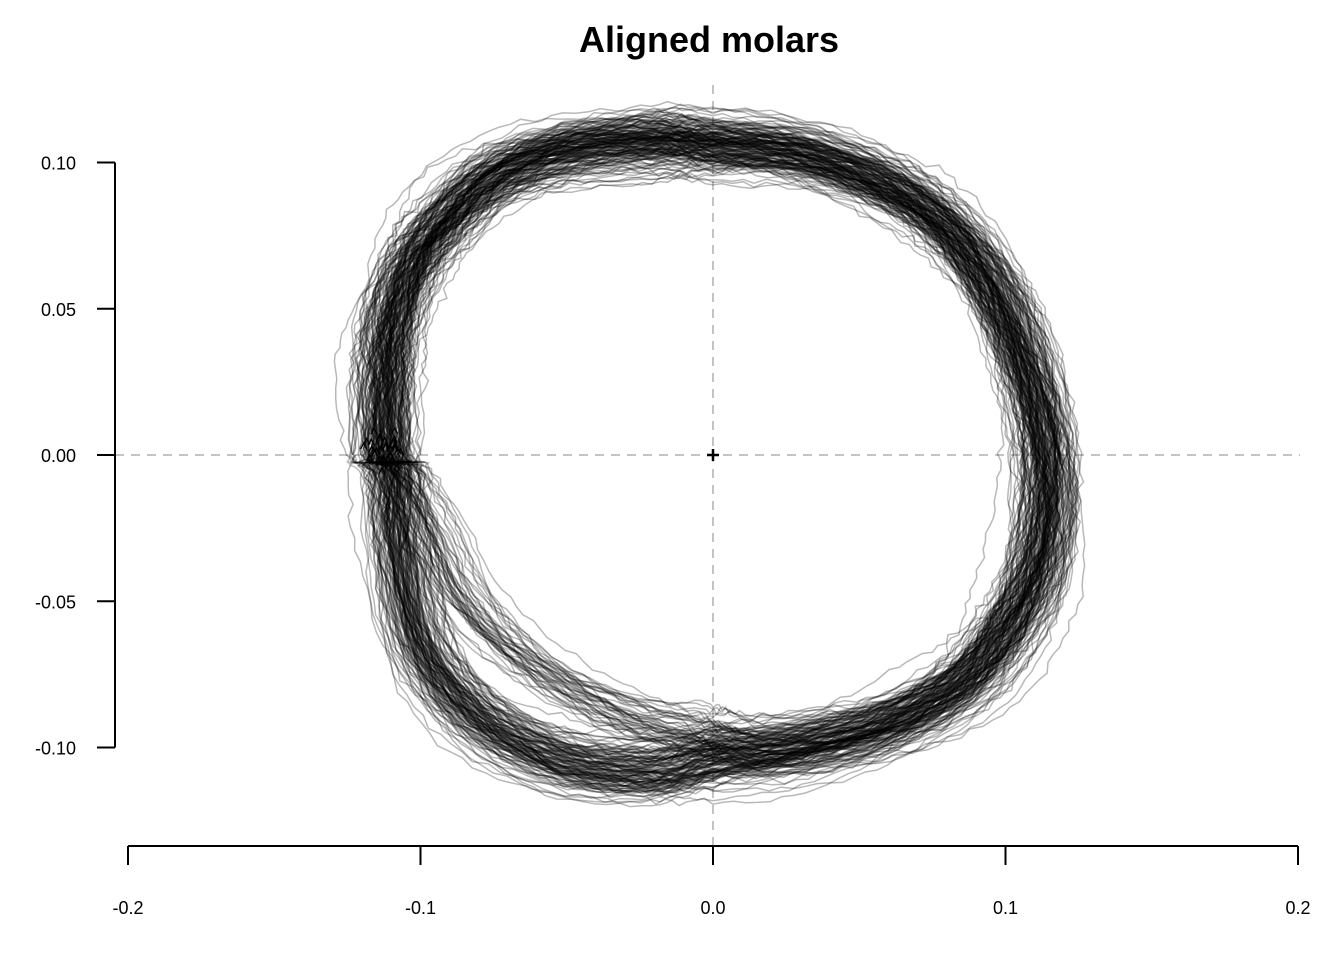 This screenshot has width=1344, height=960. Describe the element at coordinates (420, 908) in the screenshot. I see `x-tick-label: -0.1` at that location.